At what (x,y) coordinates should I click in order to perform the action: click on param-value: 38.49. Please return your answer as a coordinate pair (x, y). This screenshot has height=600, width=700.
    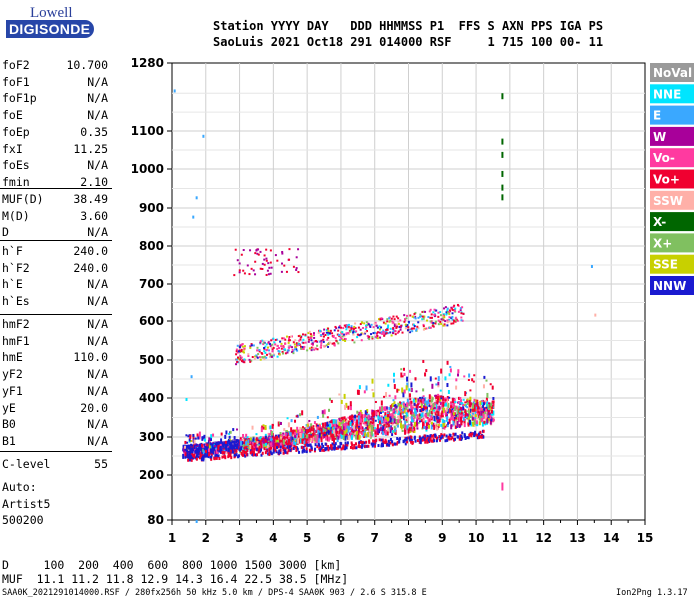
    Looking at the image, I should click on (90, 199).